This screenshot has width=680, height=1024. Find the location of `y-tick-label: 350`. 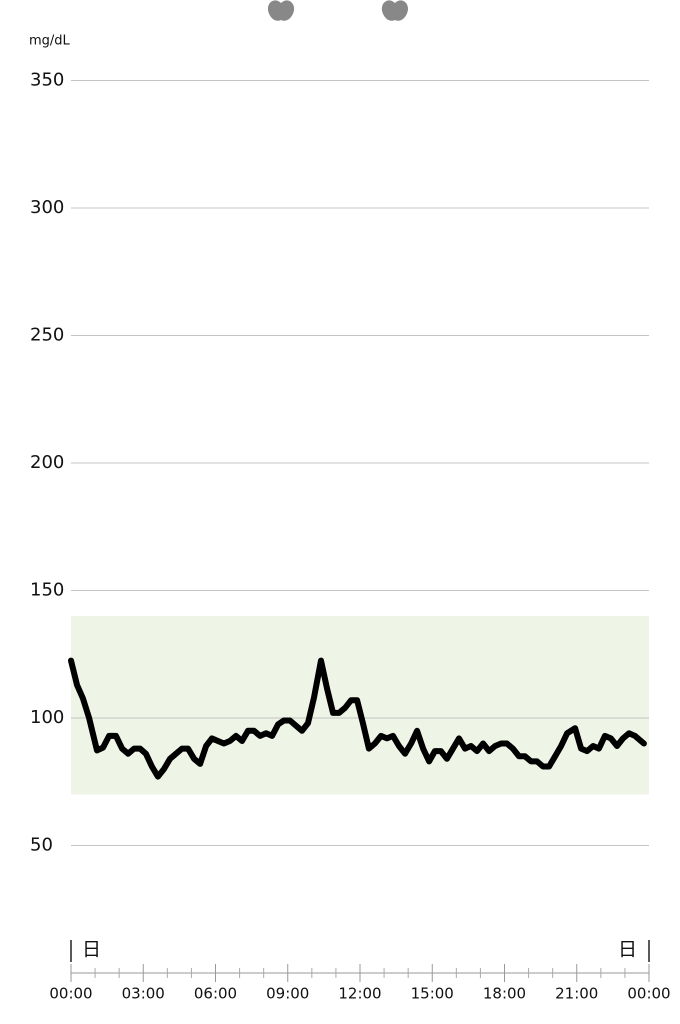

y-tick-label: 350 is located at coordinates (47, 80).